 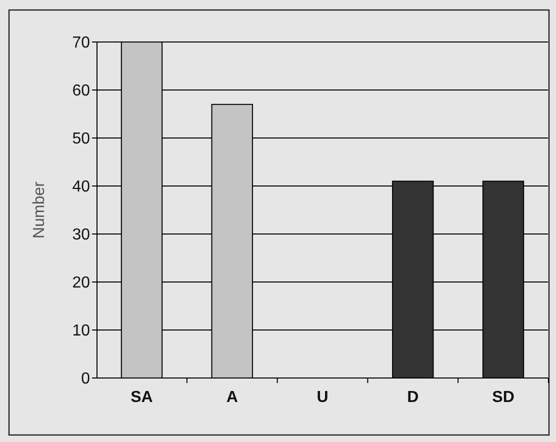 I want to click on y-tick-label: 30, so click(x=81, y=235).